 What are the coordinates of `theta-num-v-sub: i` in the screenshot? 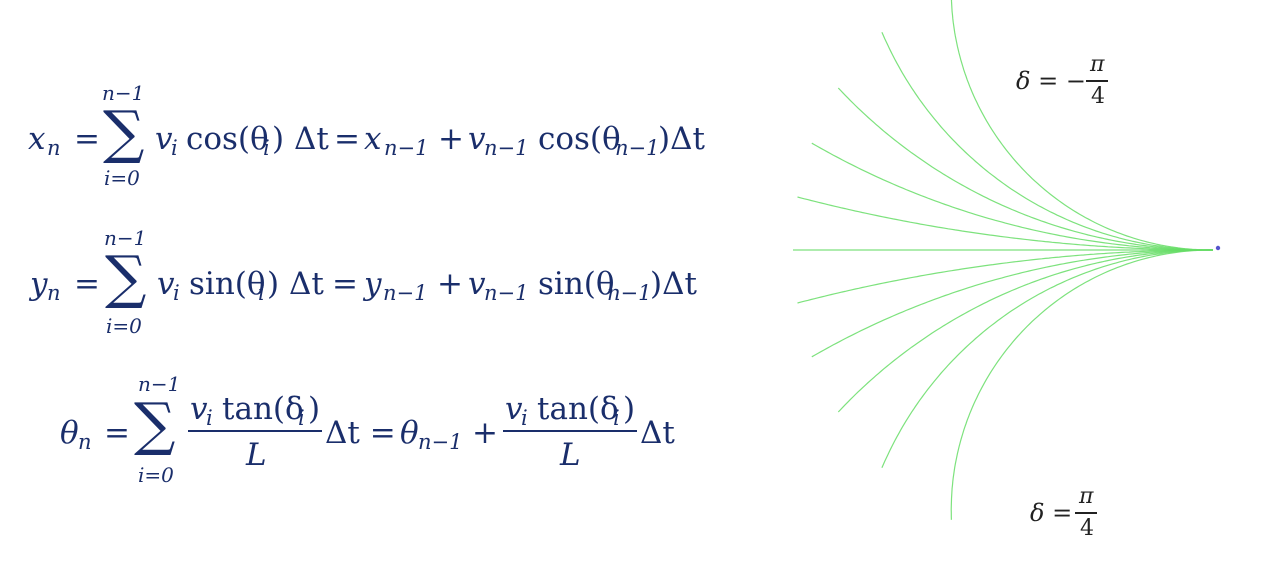 It's located at (209, 418).